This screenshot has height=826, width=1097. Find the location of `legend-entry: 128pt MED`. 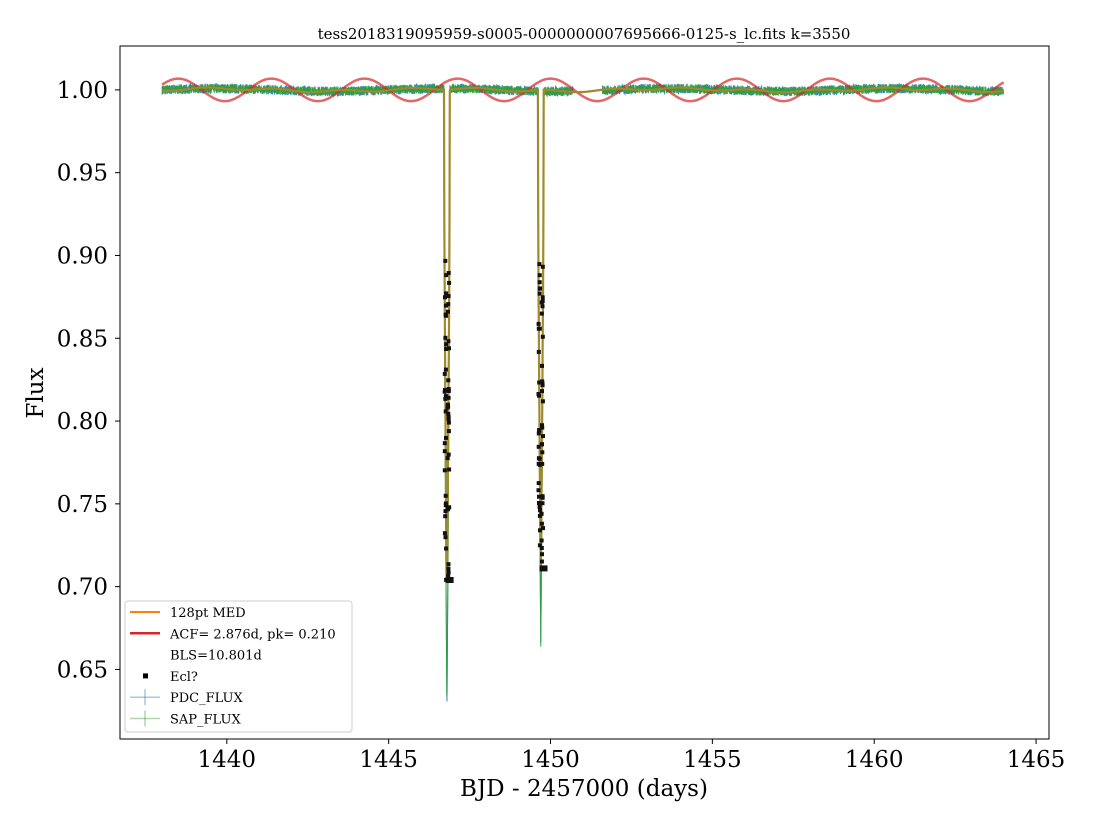

legend-entry: 128pt MED is located at coordinates (208, 613).